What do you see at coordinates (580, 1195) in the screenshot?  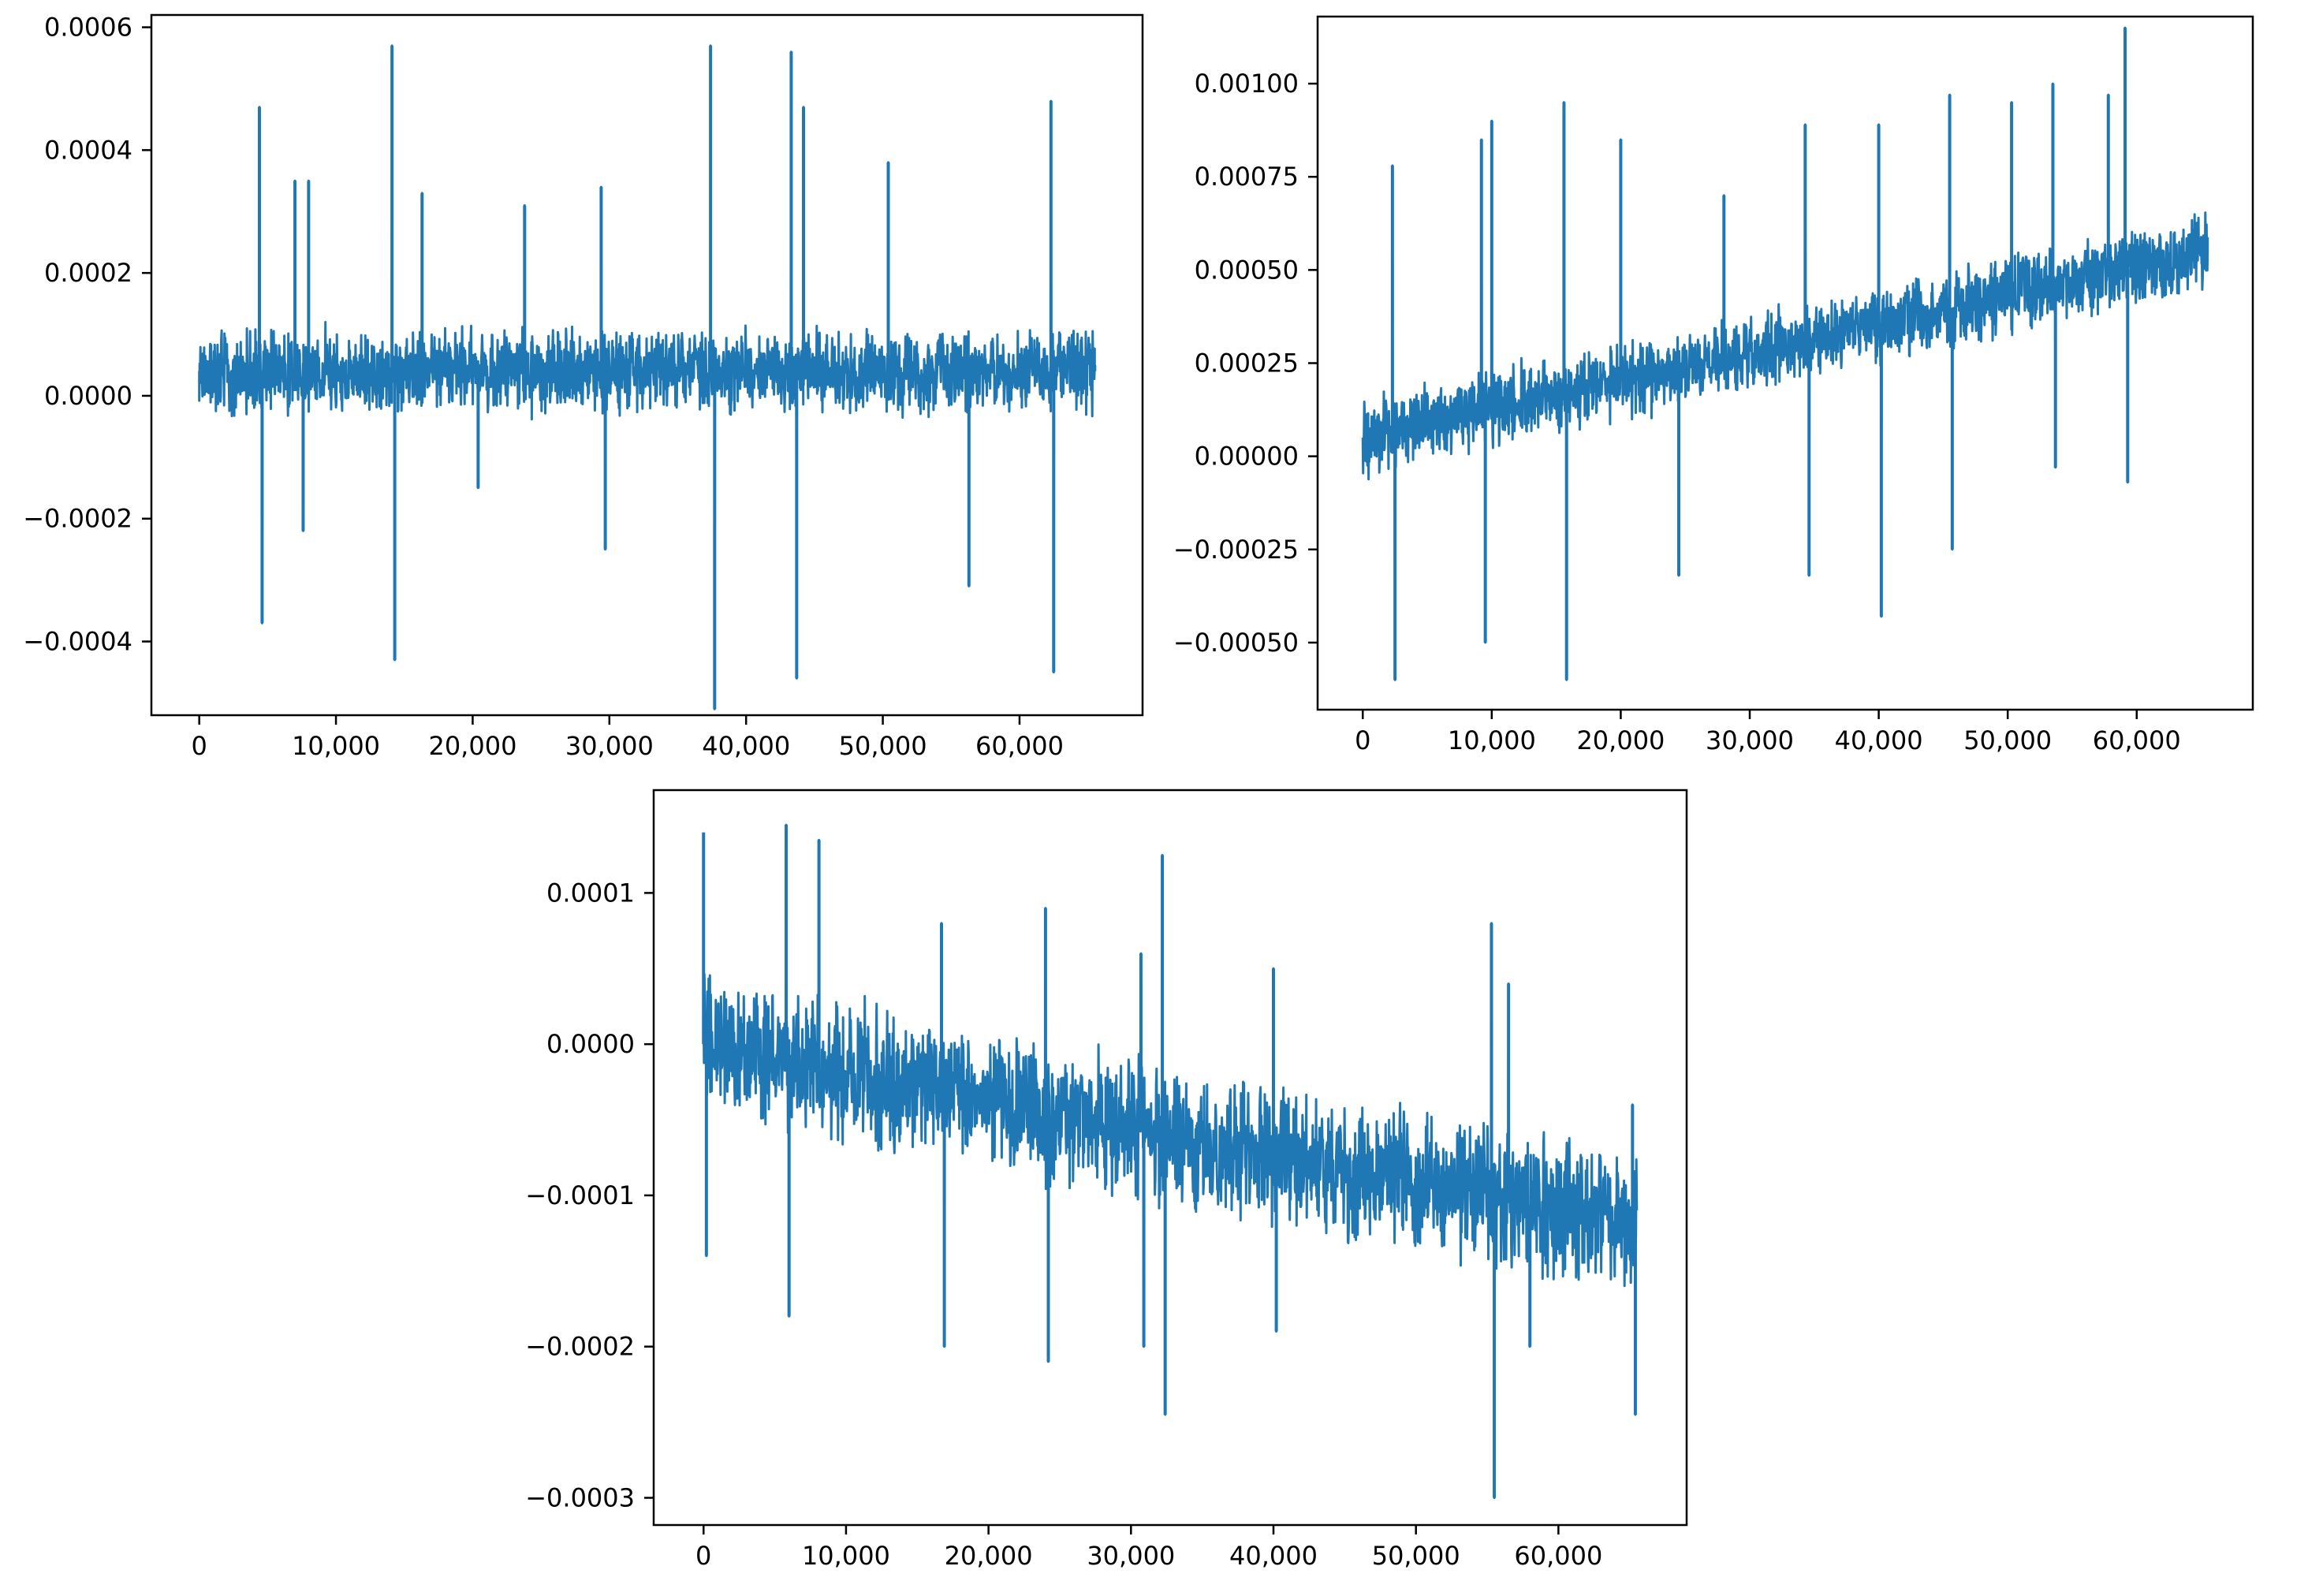 I see `y-tick-label: −0.0001` at bounding box center [580, 1195].